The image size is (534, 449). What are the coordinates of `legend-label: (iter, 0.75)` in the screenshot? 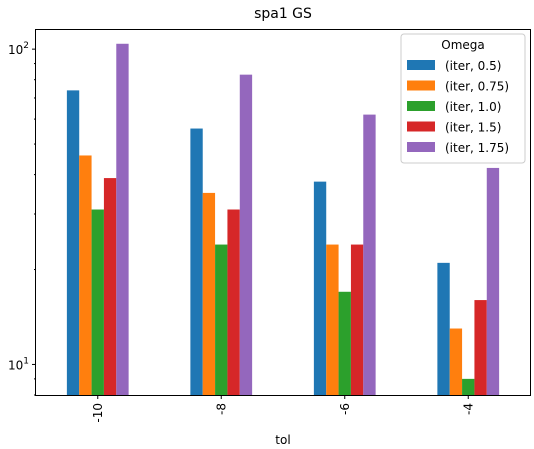 It's located at (477, 87).